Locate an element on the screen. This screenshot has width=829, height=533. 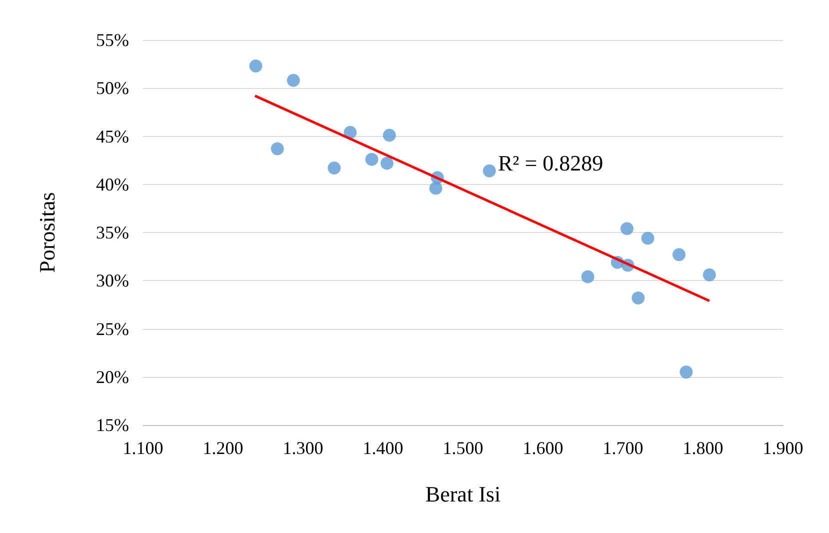
y-tick-label: 30% is located at coordinates (112, 280).